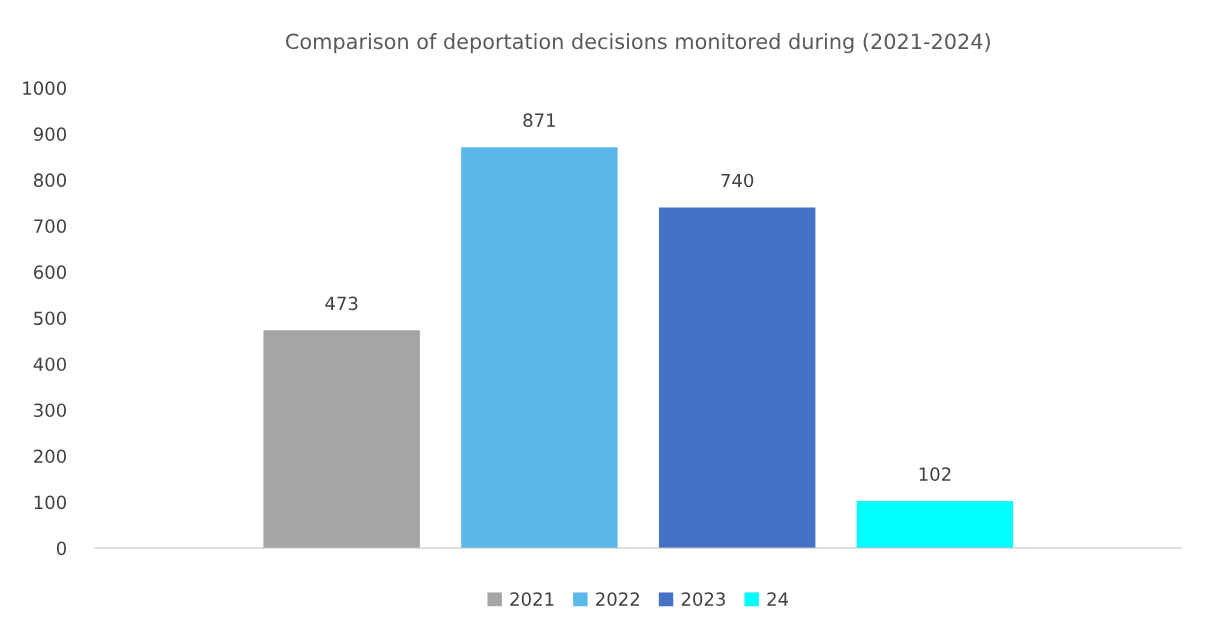  I want to click on y-tick-label: 300, so click(50, 410).